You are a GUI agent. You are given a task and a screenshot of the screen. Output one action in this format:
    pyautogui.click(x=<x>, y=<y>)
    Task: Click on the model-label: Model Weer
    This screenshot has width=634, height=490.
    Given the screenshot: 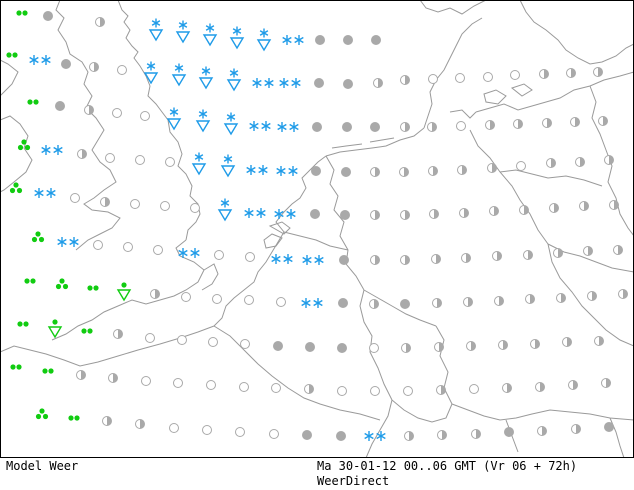 What is the action you would take?
    pyautogui.click(x=42, y=466)
    